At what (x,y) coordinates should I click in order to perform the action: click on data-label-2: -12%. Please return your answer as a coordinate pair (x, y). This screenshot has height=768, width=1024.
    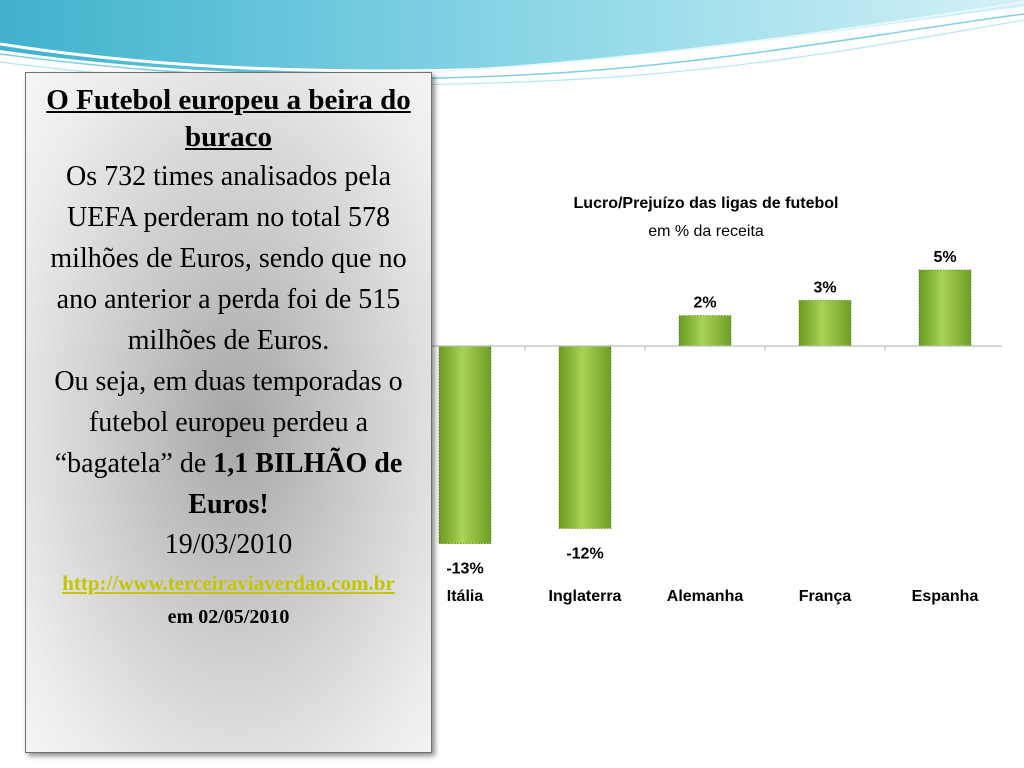
    Looking at the image, I should click on (584, 553).